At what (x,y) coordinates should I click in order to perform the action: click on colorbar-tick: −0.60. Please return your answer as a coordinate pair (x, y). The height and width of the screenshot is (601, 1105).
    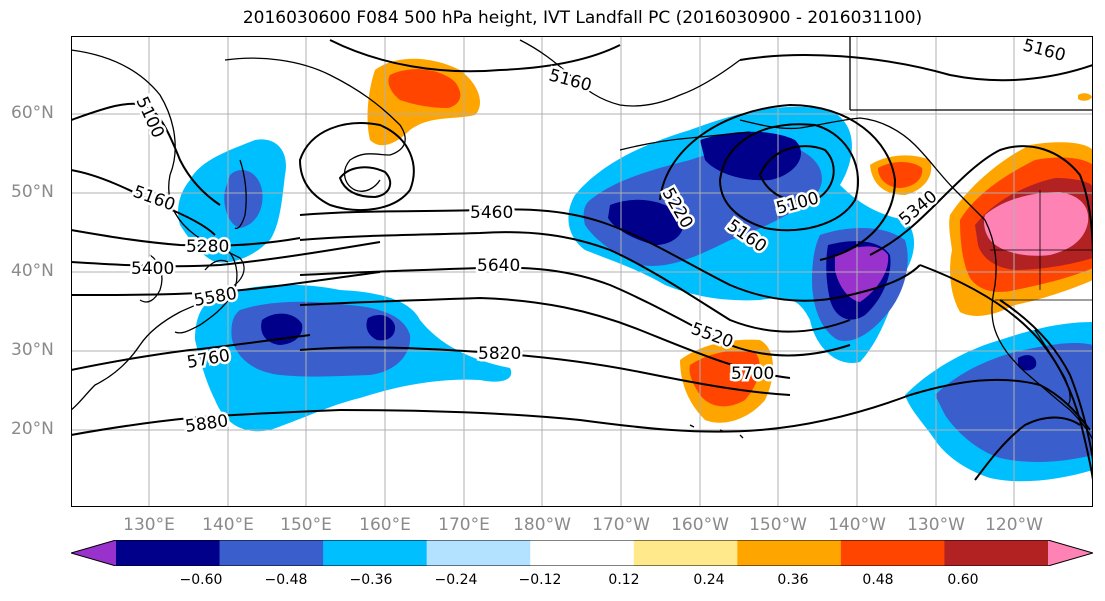
    Looking at the image, I should click on (201, 580).